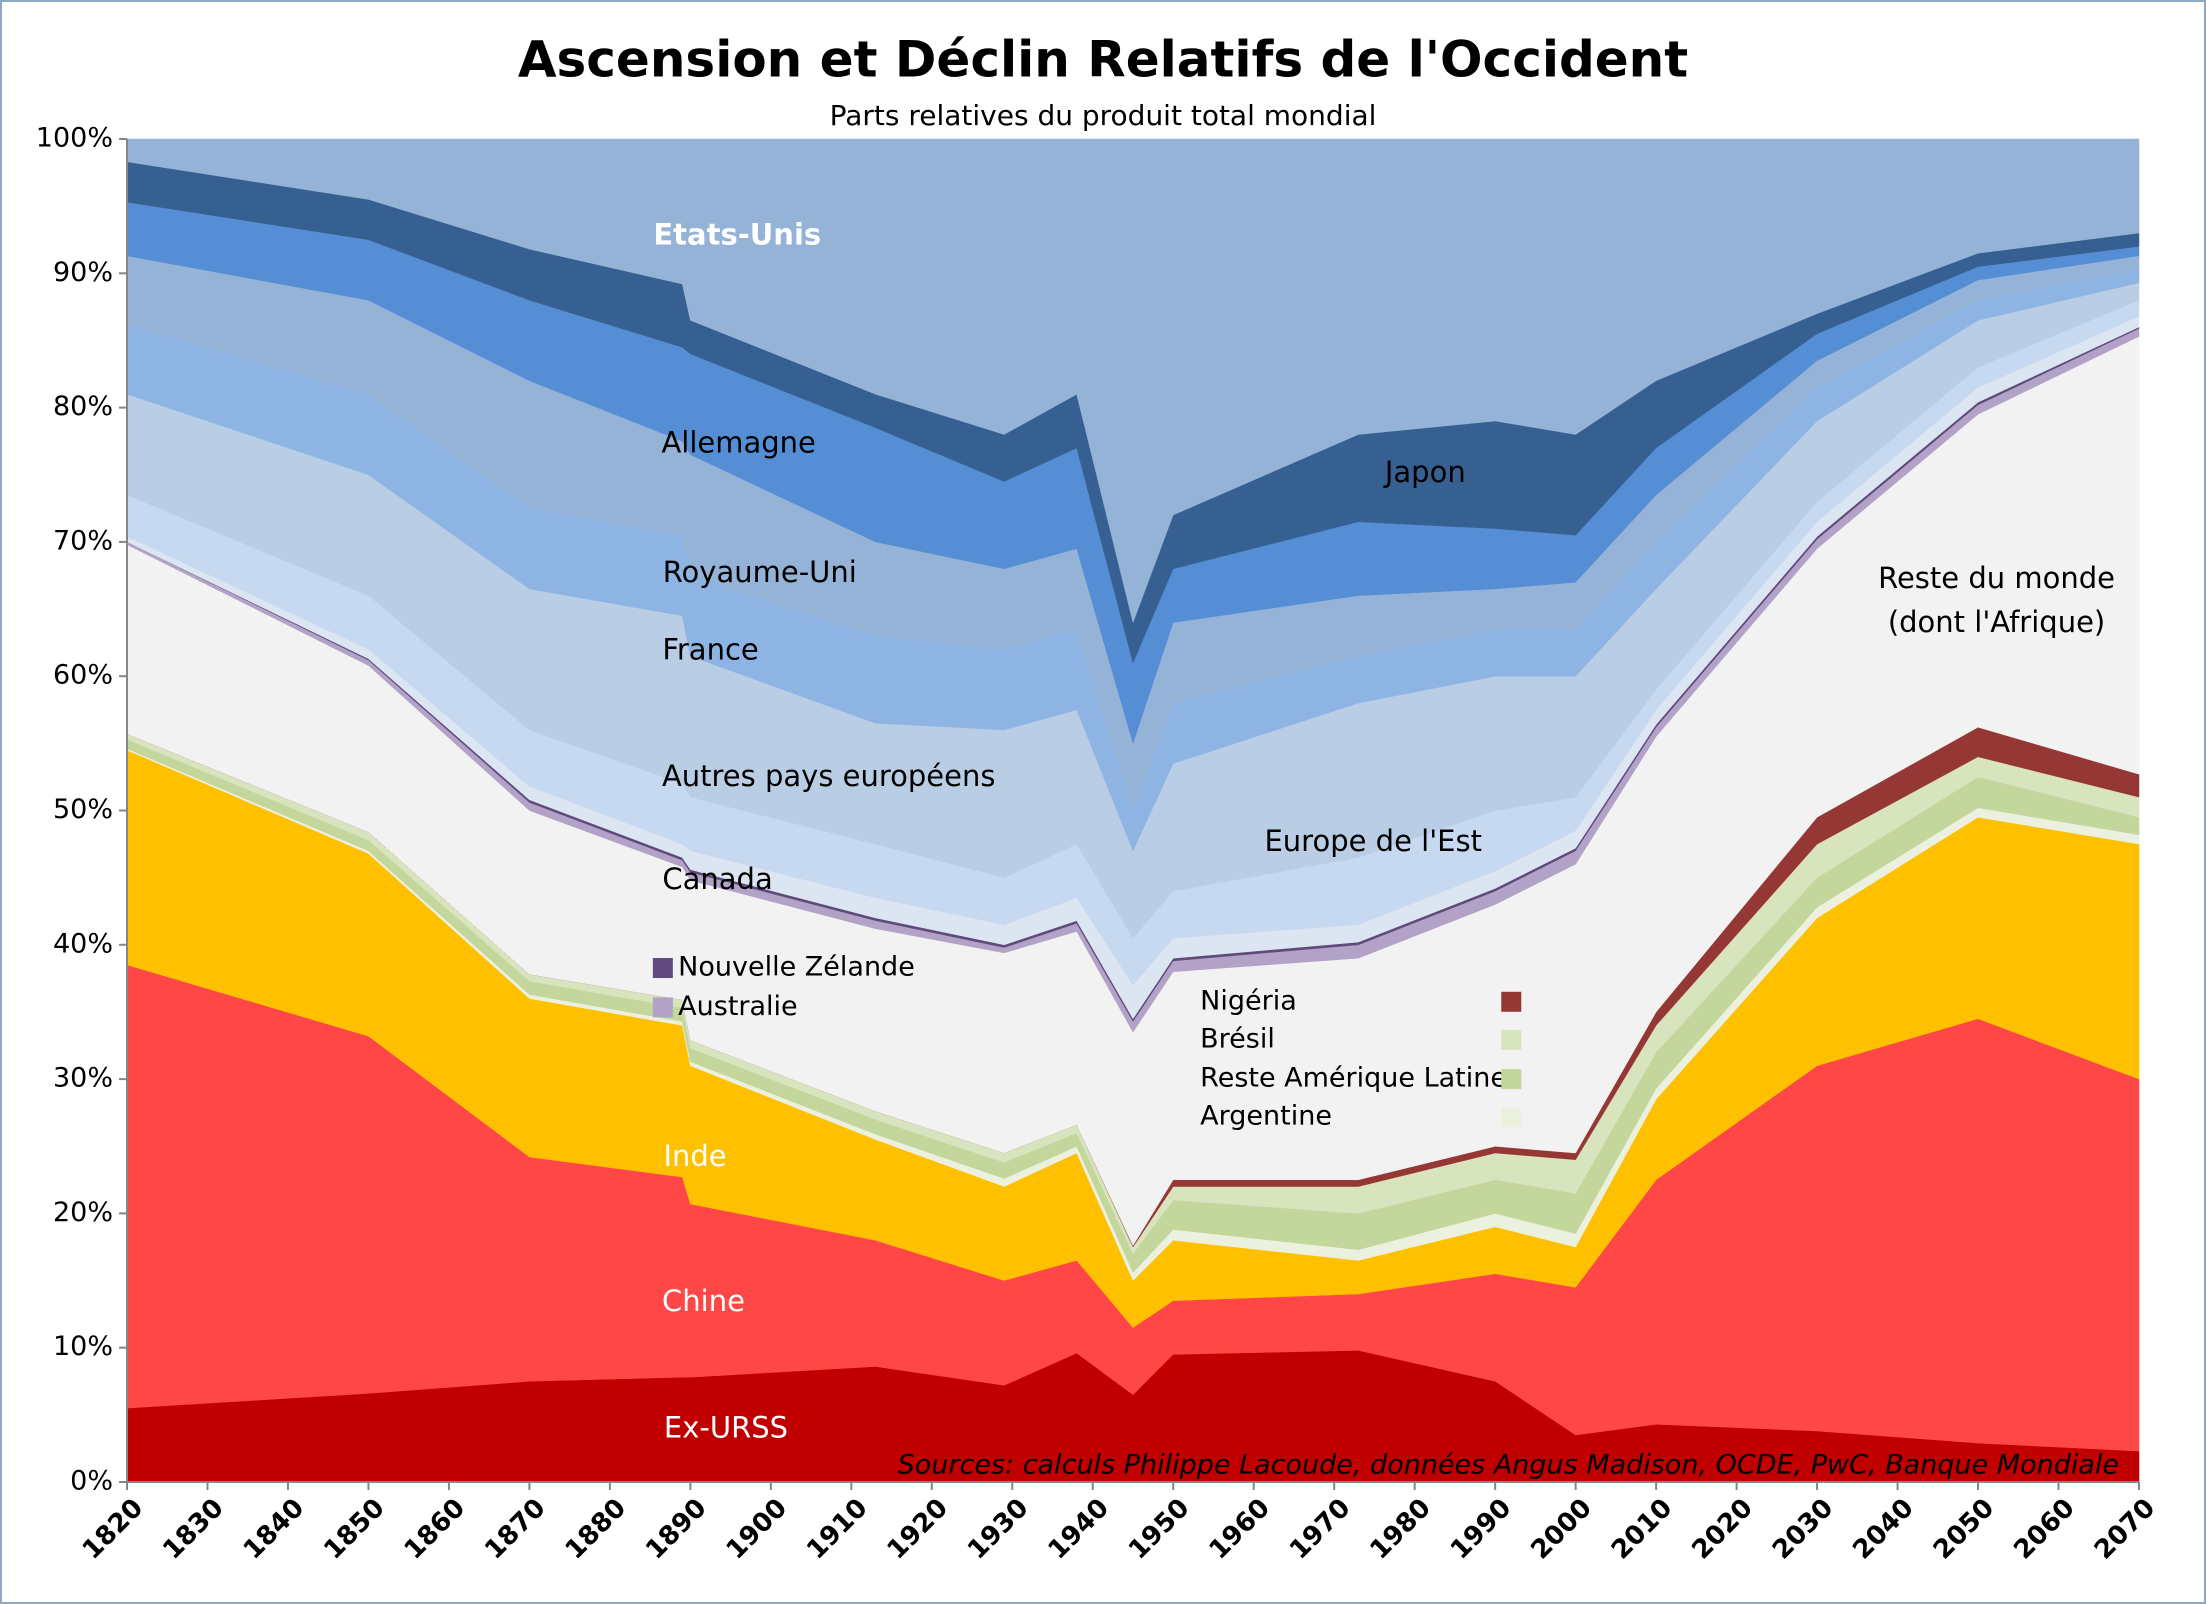 The width and height of the screenshot is (2206, 1604). Describe the element at coordinates (1248, 1000) in the screenshot. I see `legend-label: Nigéria` at that location.